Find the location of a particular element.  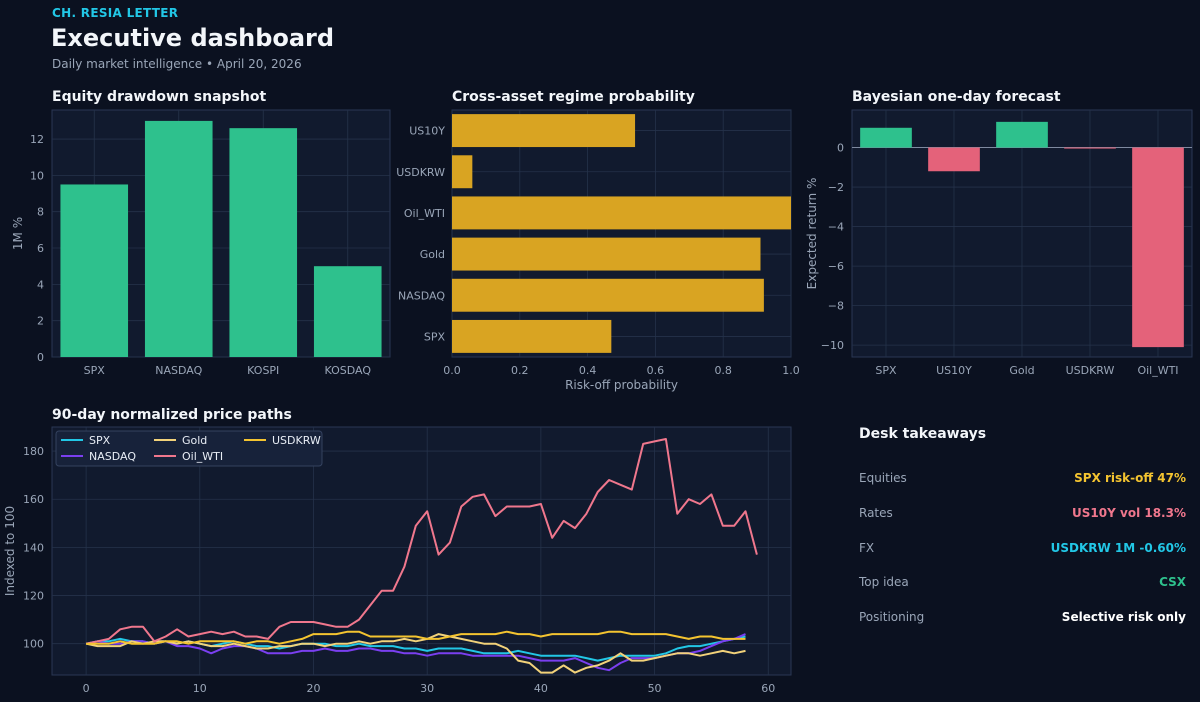

y-tick-label: −4 is located at coordinates (836, 227).